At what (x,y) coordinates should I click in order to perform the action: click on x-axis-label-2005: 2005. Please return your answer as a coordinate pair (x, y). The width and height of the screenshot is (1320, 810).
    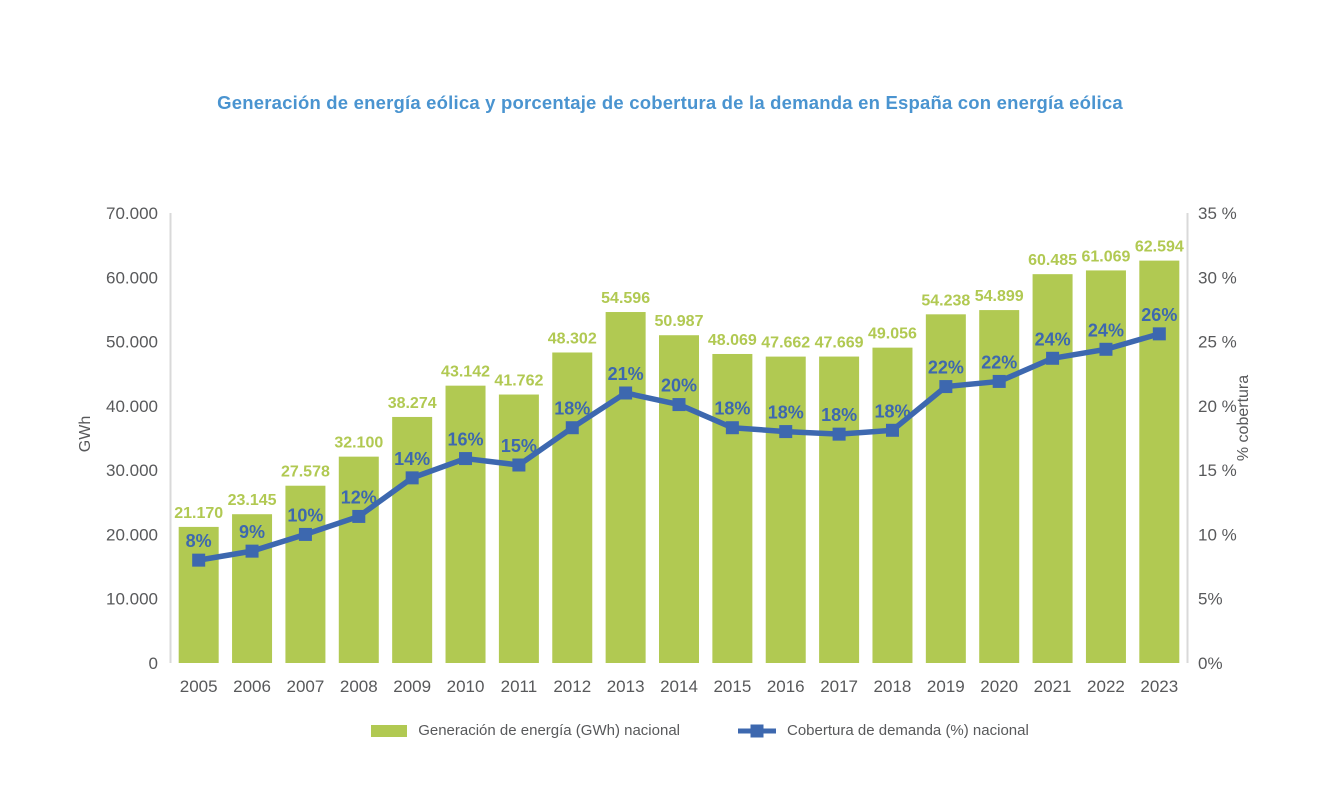
    Looking at the image, I should click on (199, 686).